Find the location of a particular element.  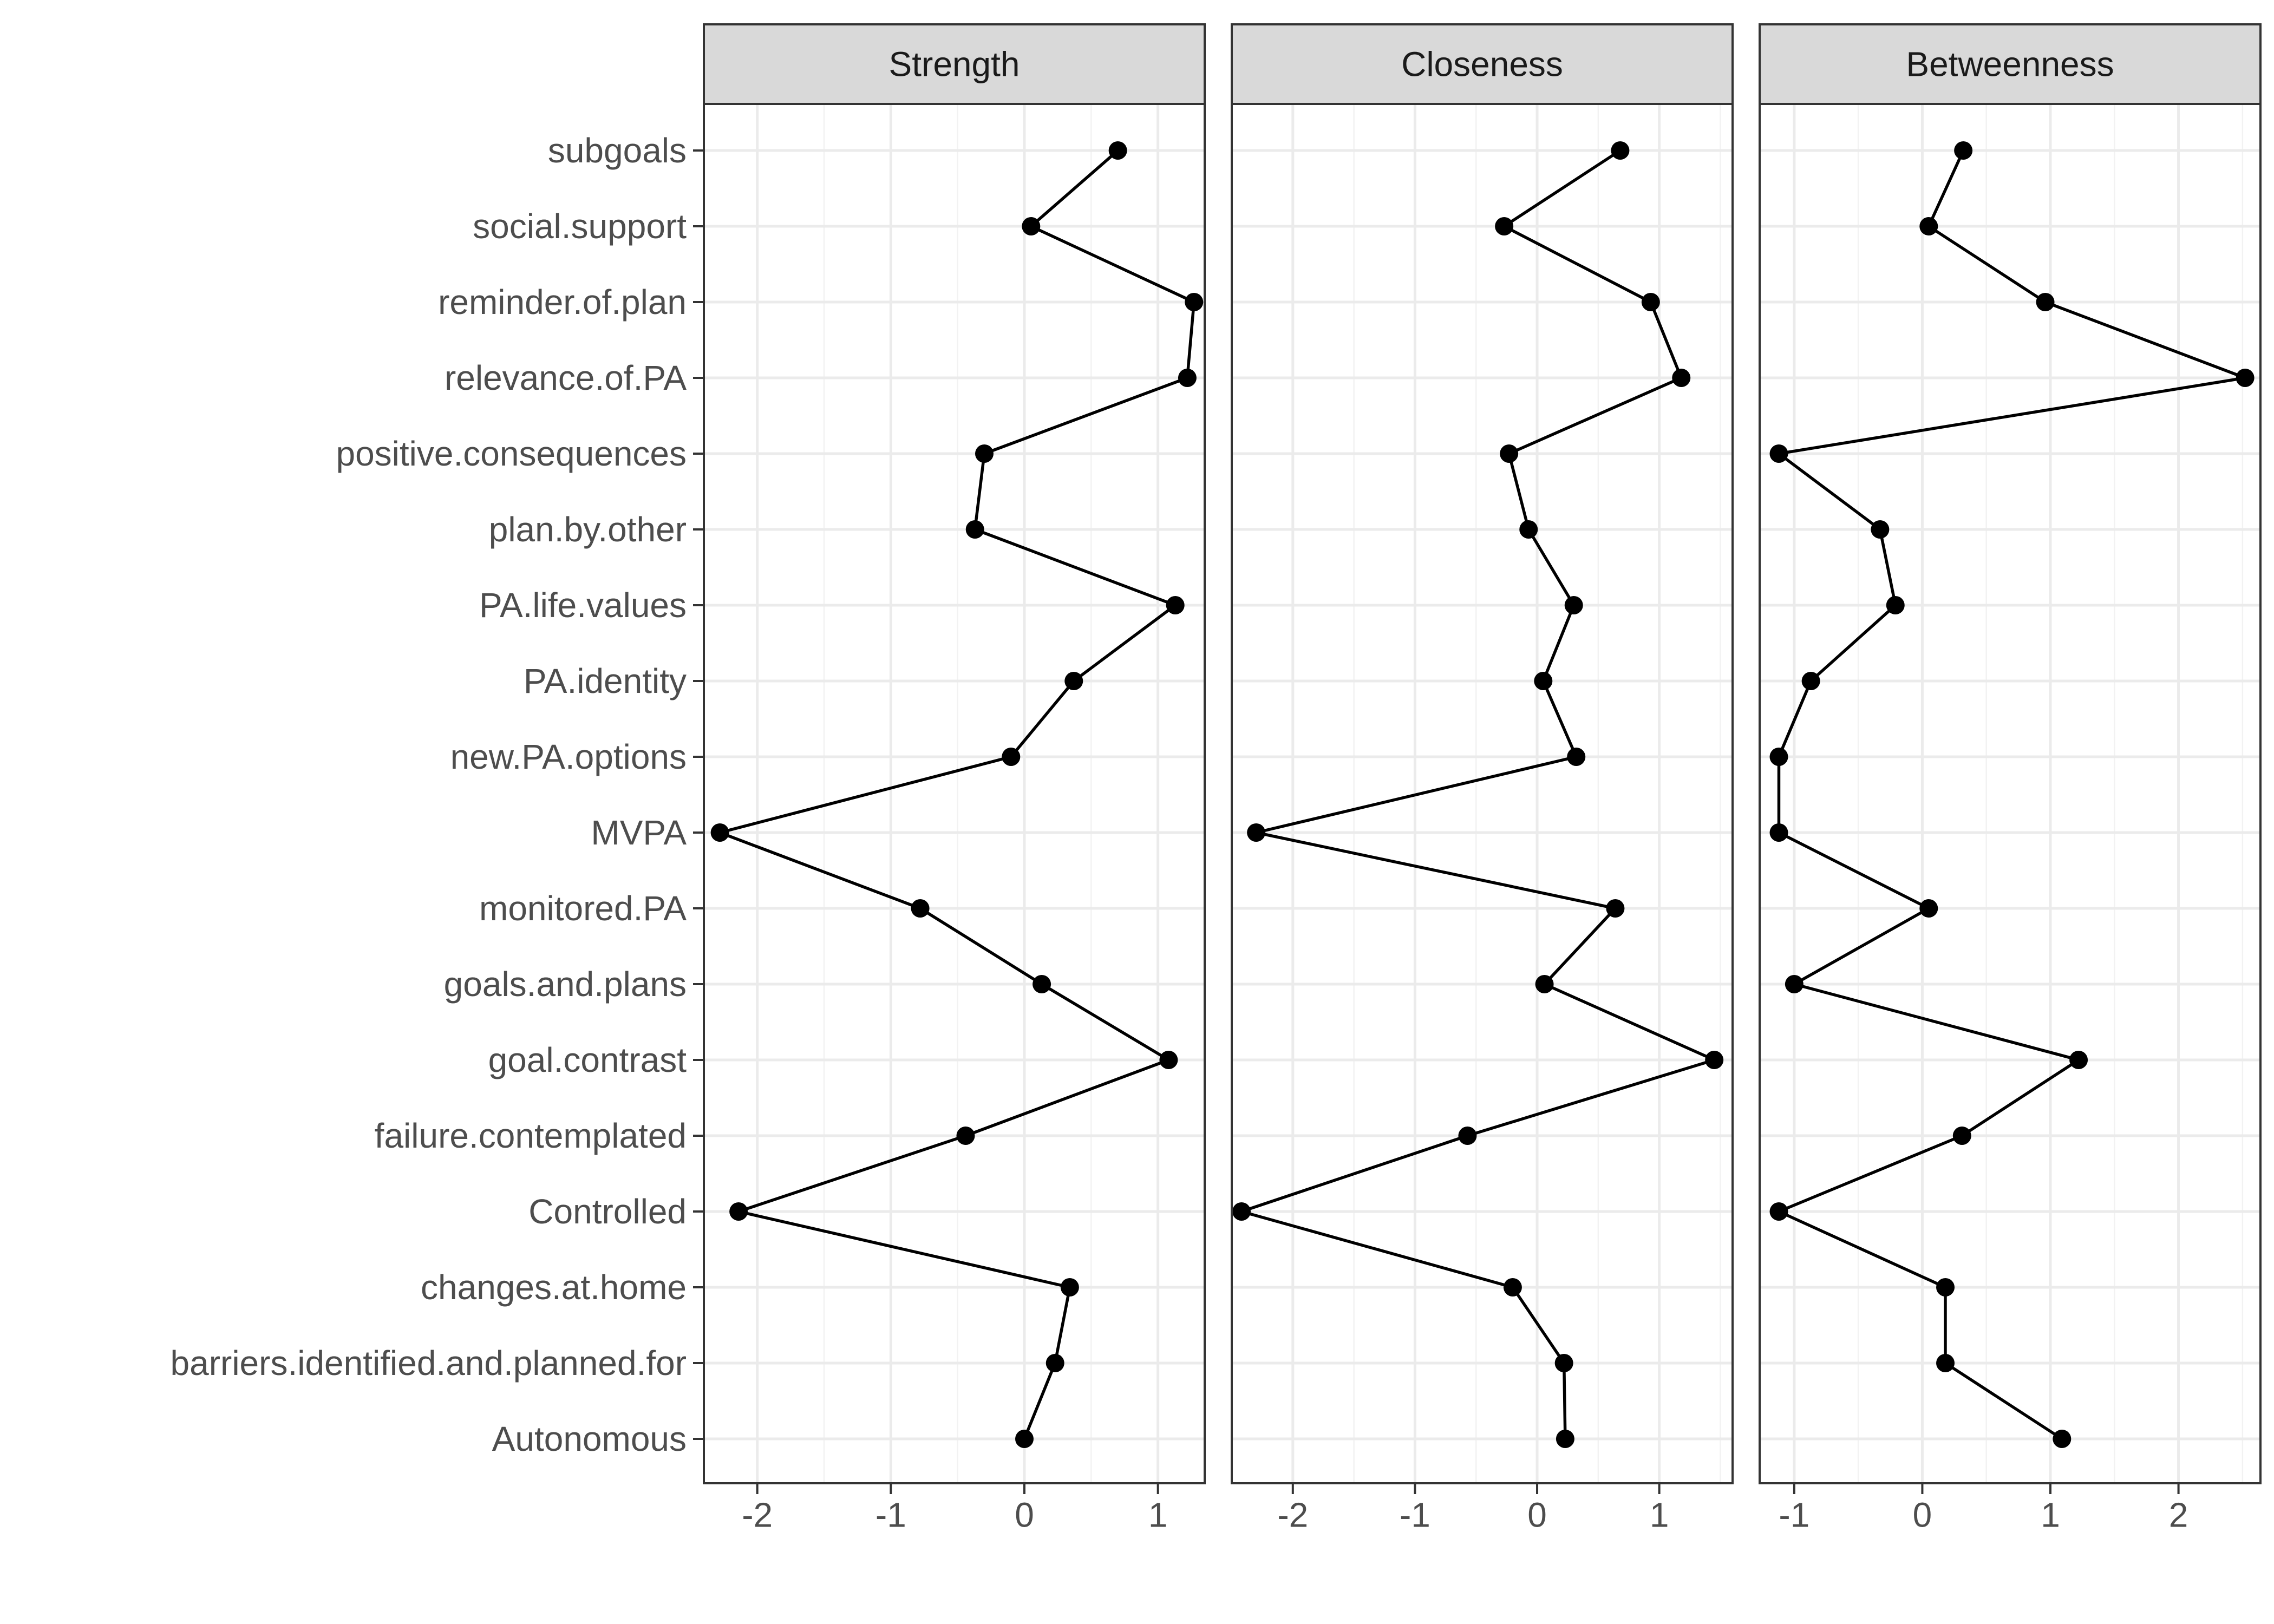

y-tick-label: monitored.PA is located at coordinates (583, 909).